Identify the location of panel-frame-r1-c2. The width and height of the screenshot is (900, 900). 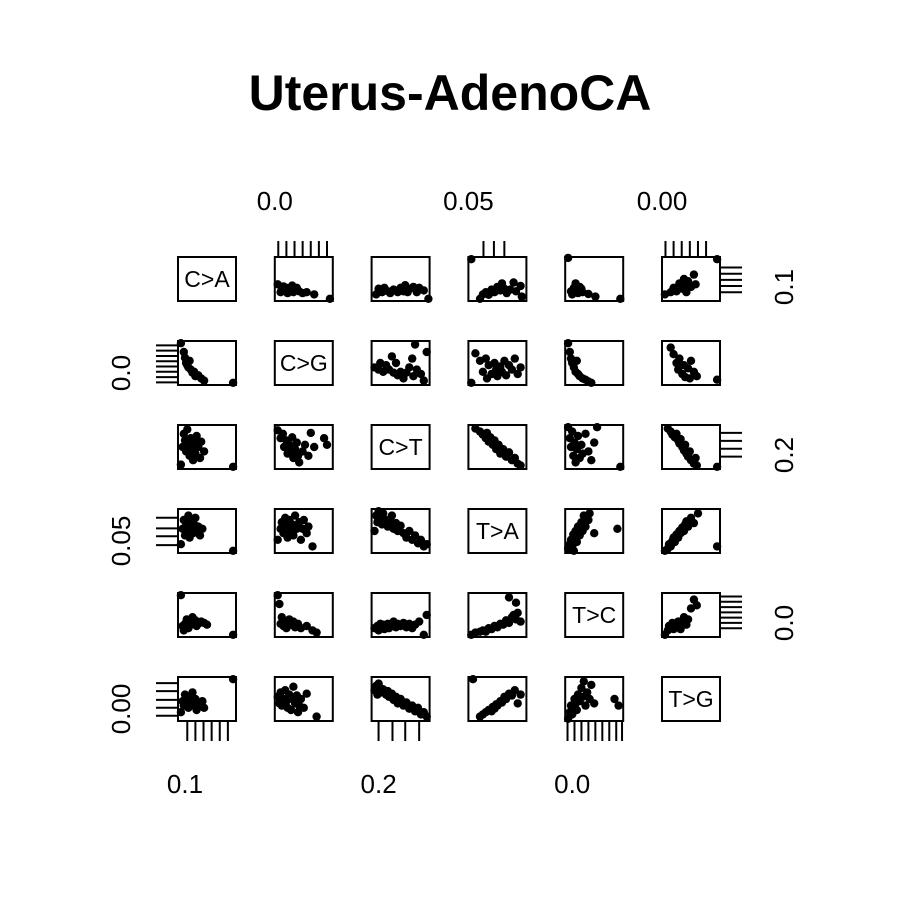
(400, 363).